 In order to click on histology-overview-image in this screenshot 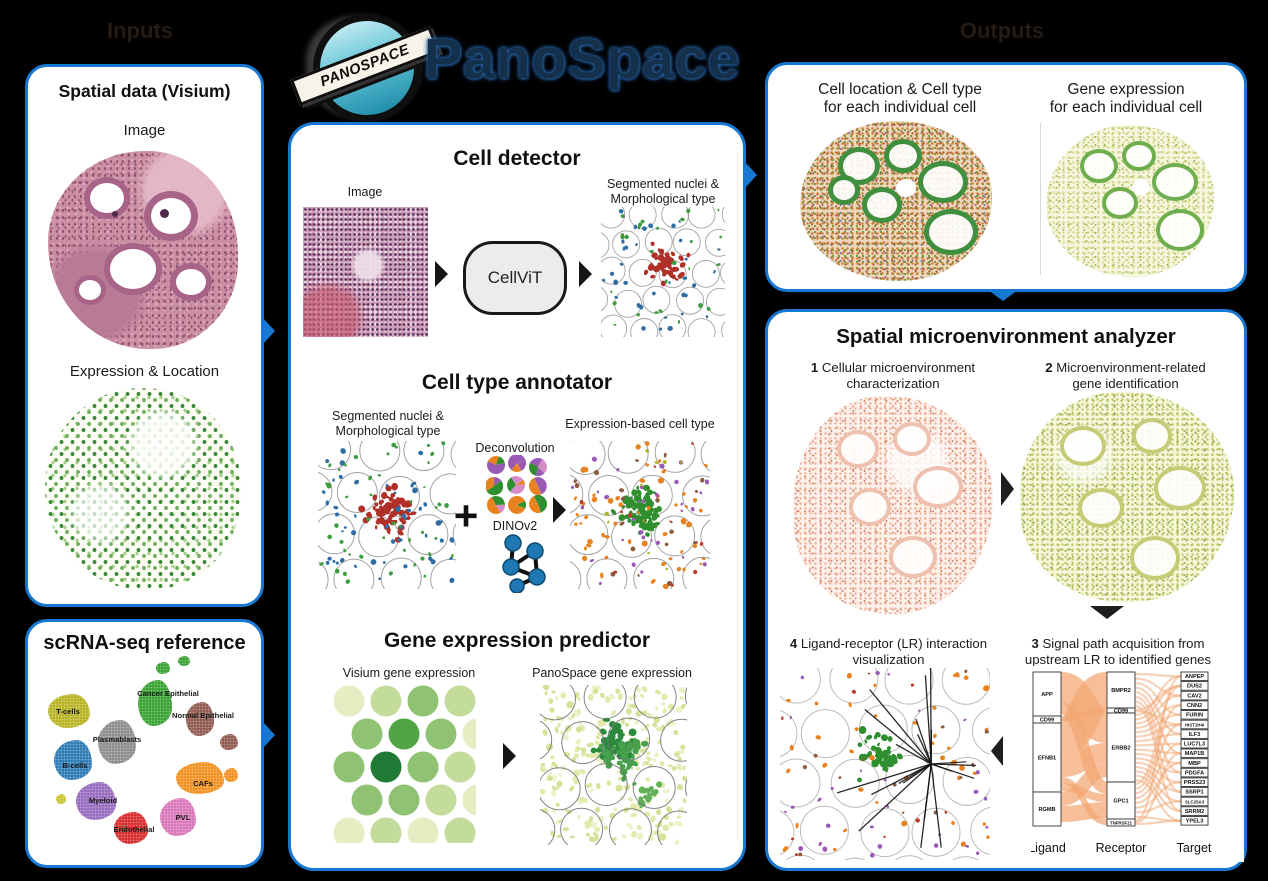, I will do `click(143, 250)`.